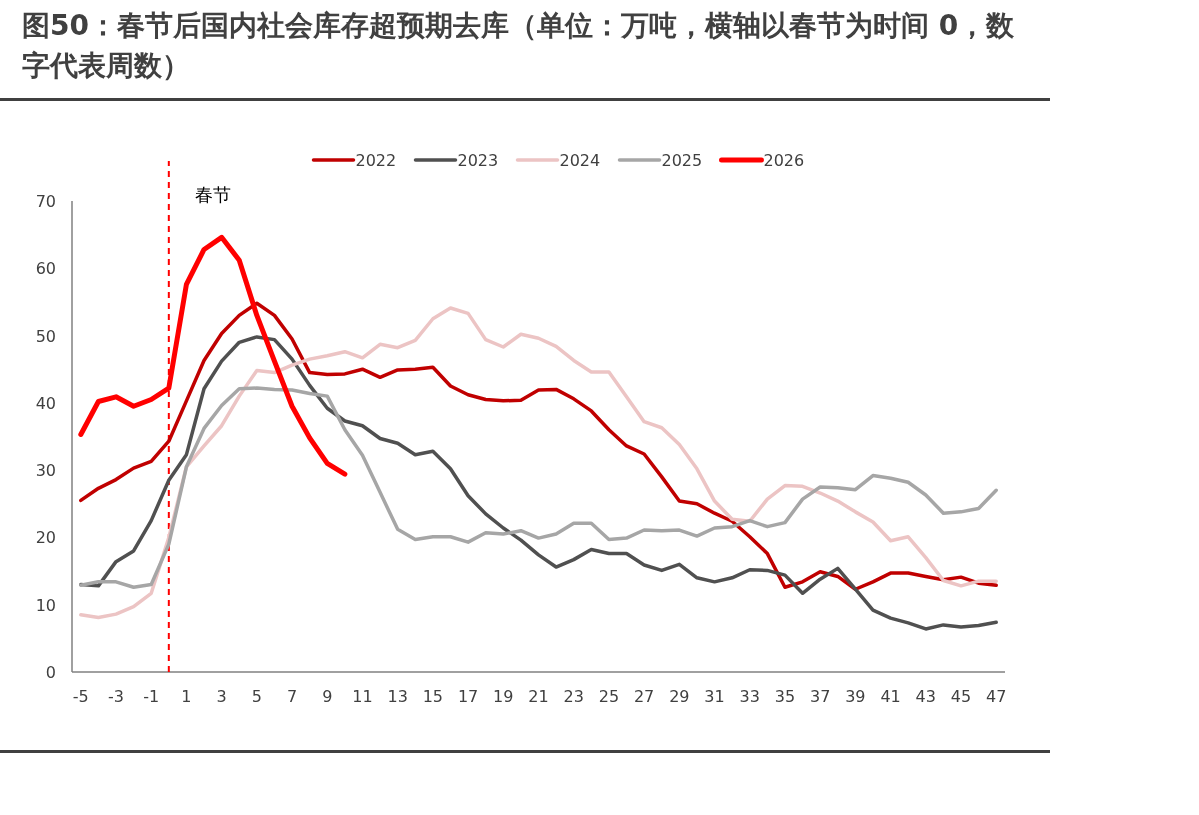  I want to click on x-tick-label: 9, so click(327, 696).